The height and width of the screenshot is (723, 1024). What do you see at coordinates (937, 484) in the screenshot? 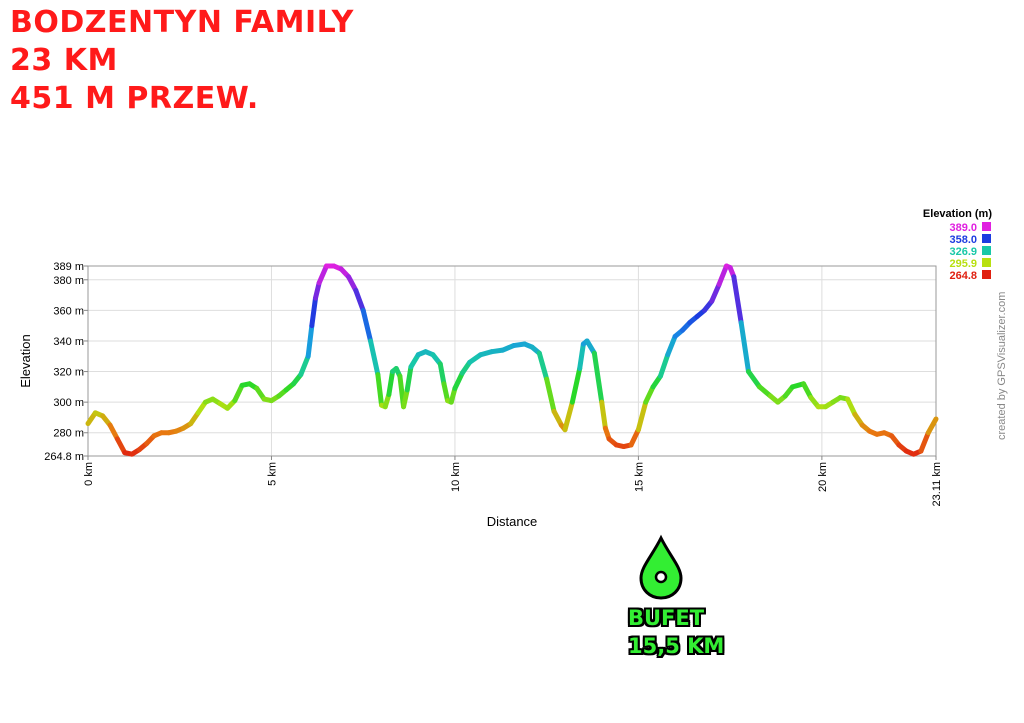
I see `x-tick-label: 23.11 km` at bounding box center [937, 484].